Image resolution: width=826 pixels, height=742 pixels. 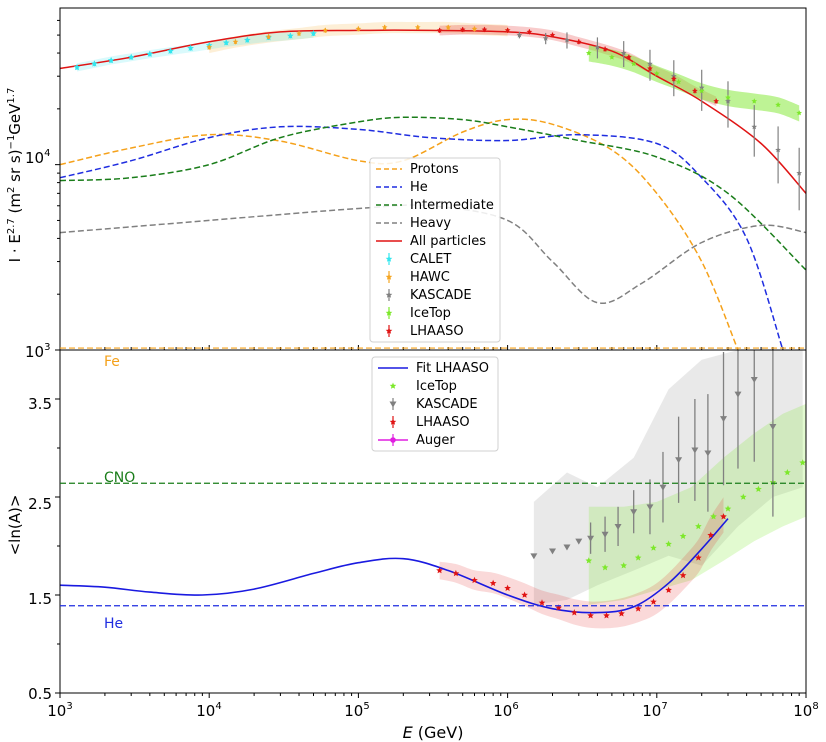 I want to click on top-ytick-1e4: 104, so click(x=37, y=157).